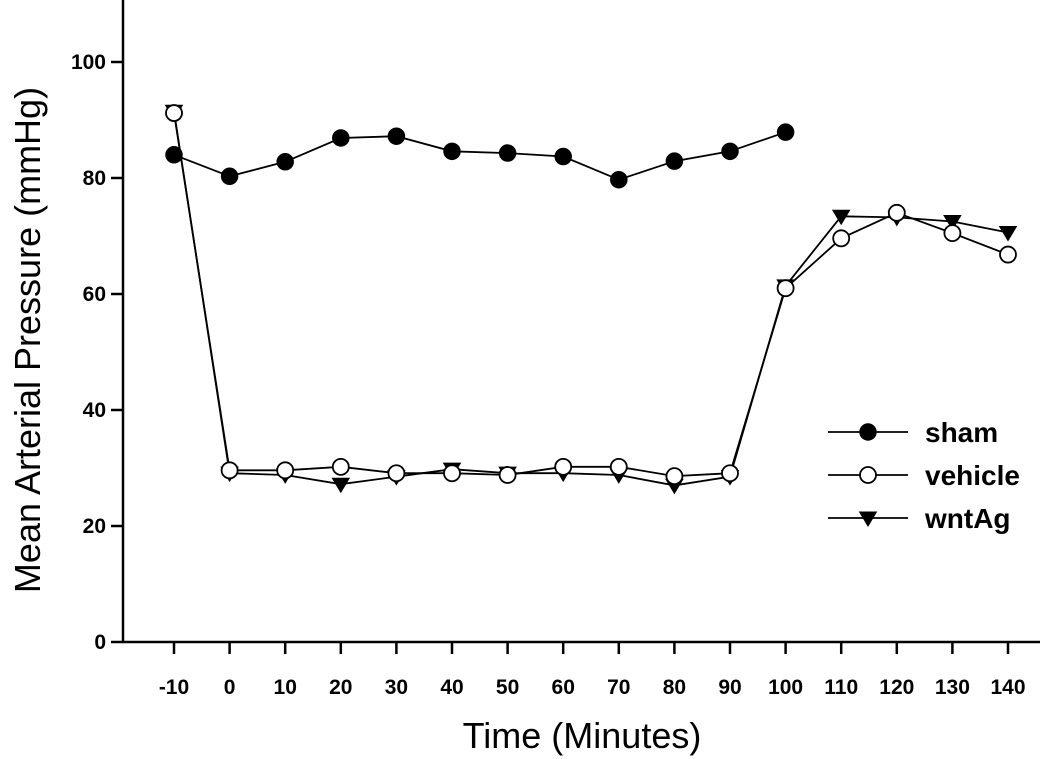  I want to click on x-tick-label: 120, so click(896, 687).